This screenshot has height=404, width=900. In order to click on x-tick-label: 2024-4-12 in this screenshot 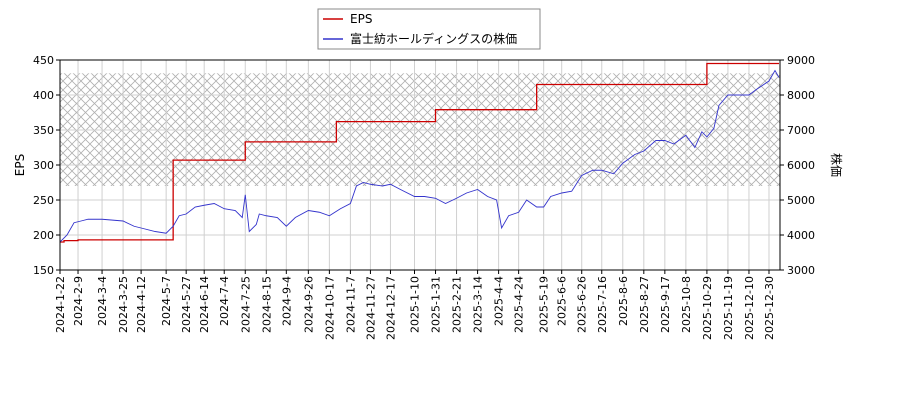, I will do `click(141, 304)`.